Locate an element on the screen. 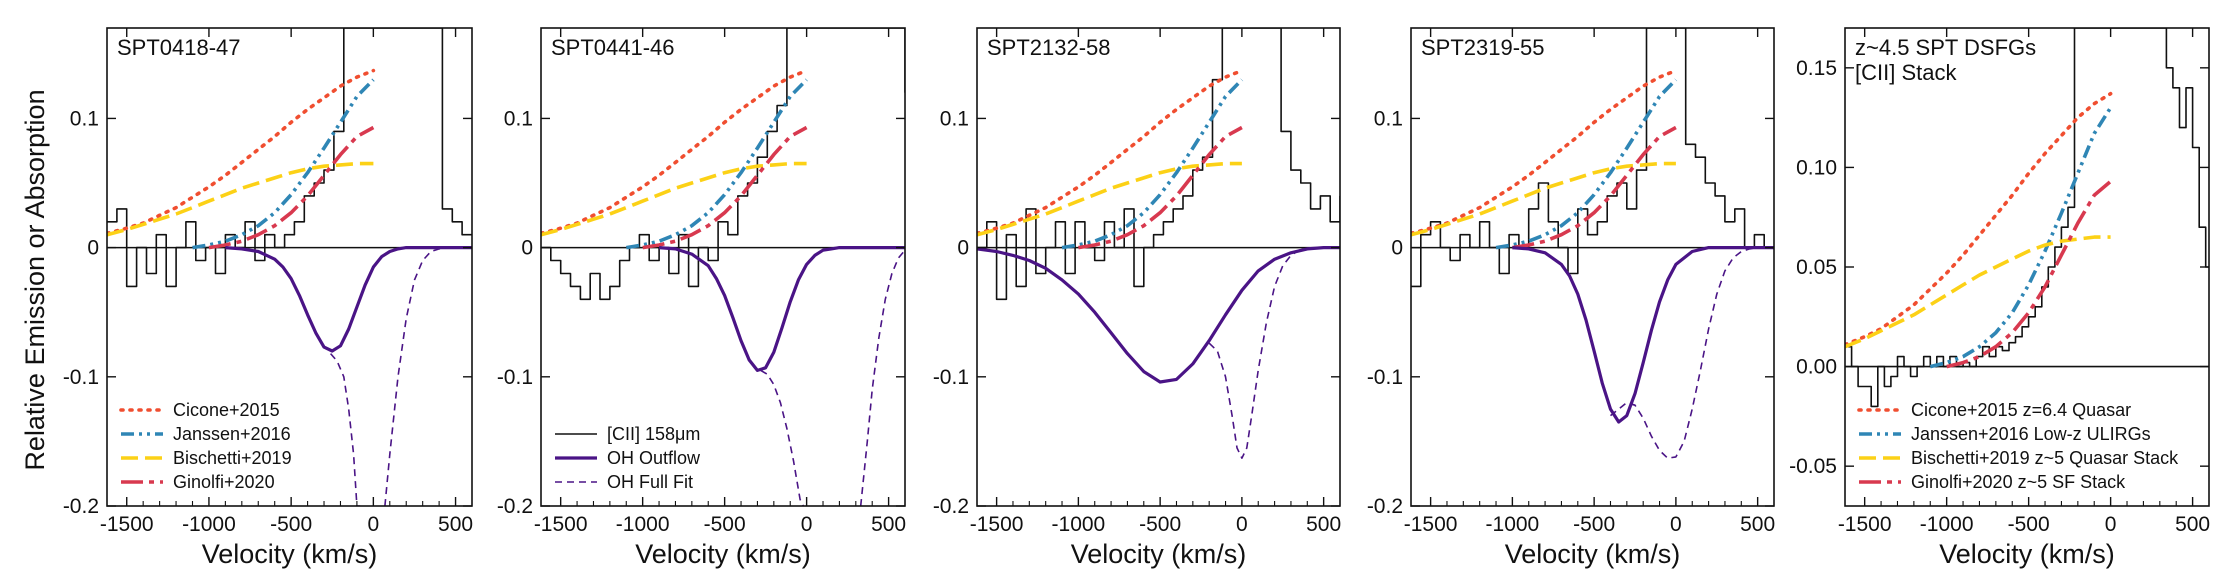 The width and height of the screenshot is (2232, 580). legend-label: Bischetti+2019 is located at coordinates (232, 458).